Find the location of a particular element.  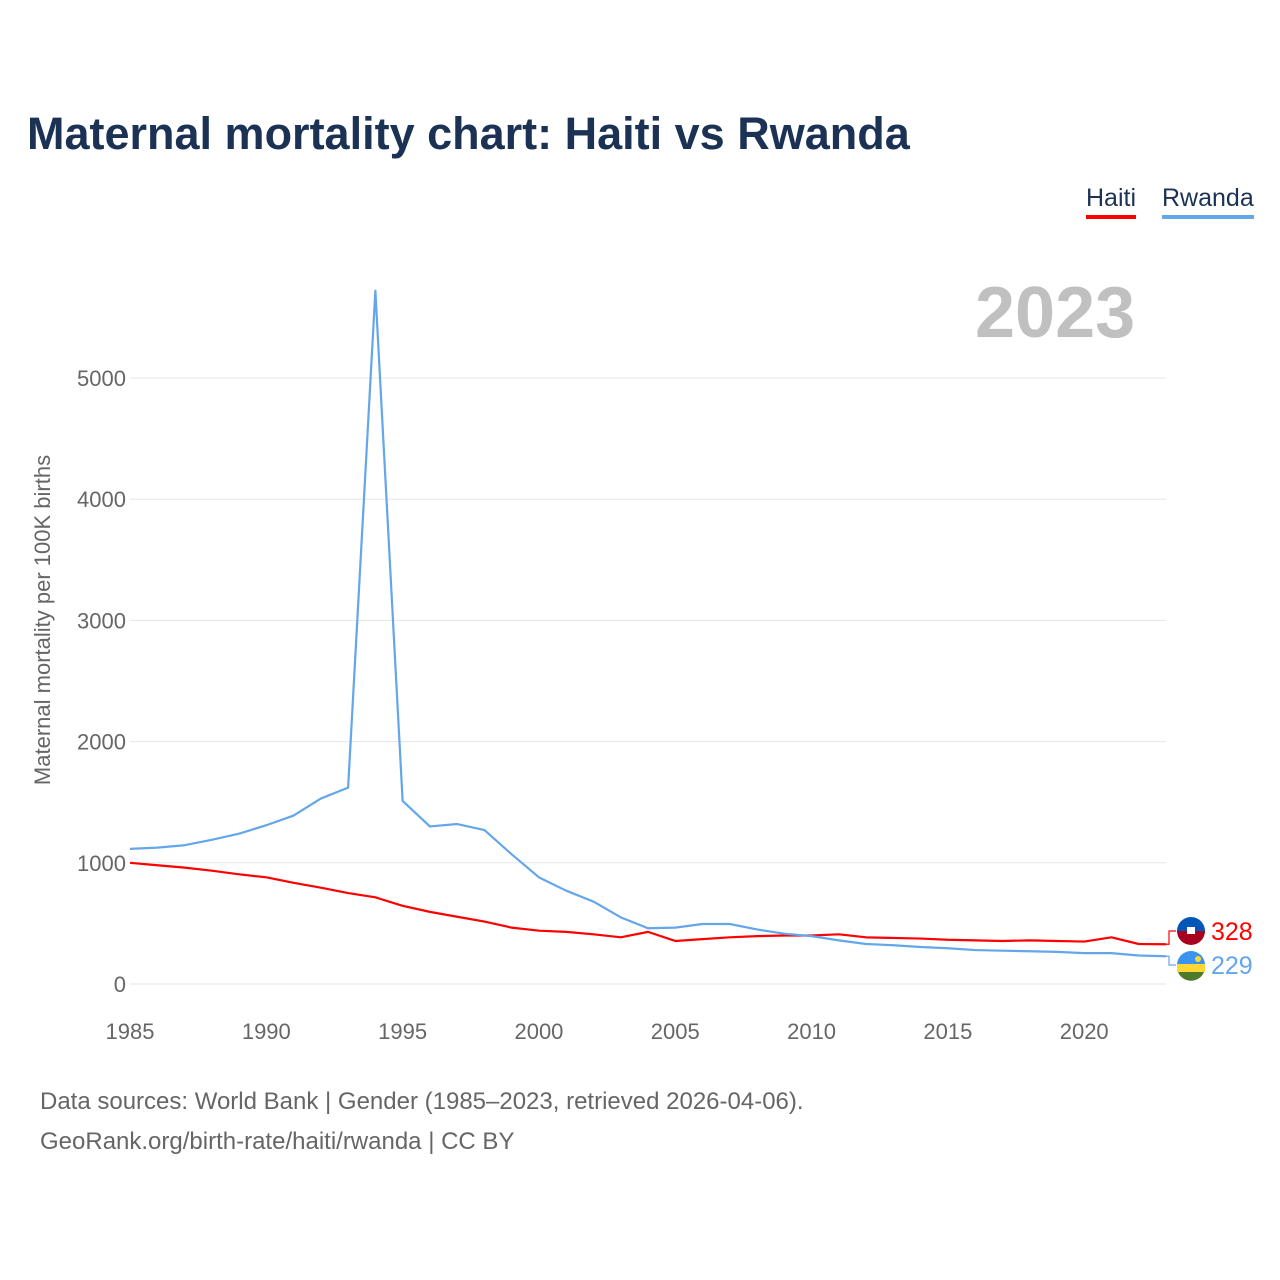

series-line-haiti is located at coordinates (648, 903).